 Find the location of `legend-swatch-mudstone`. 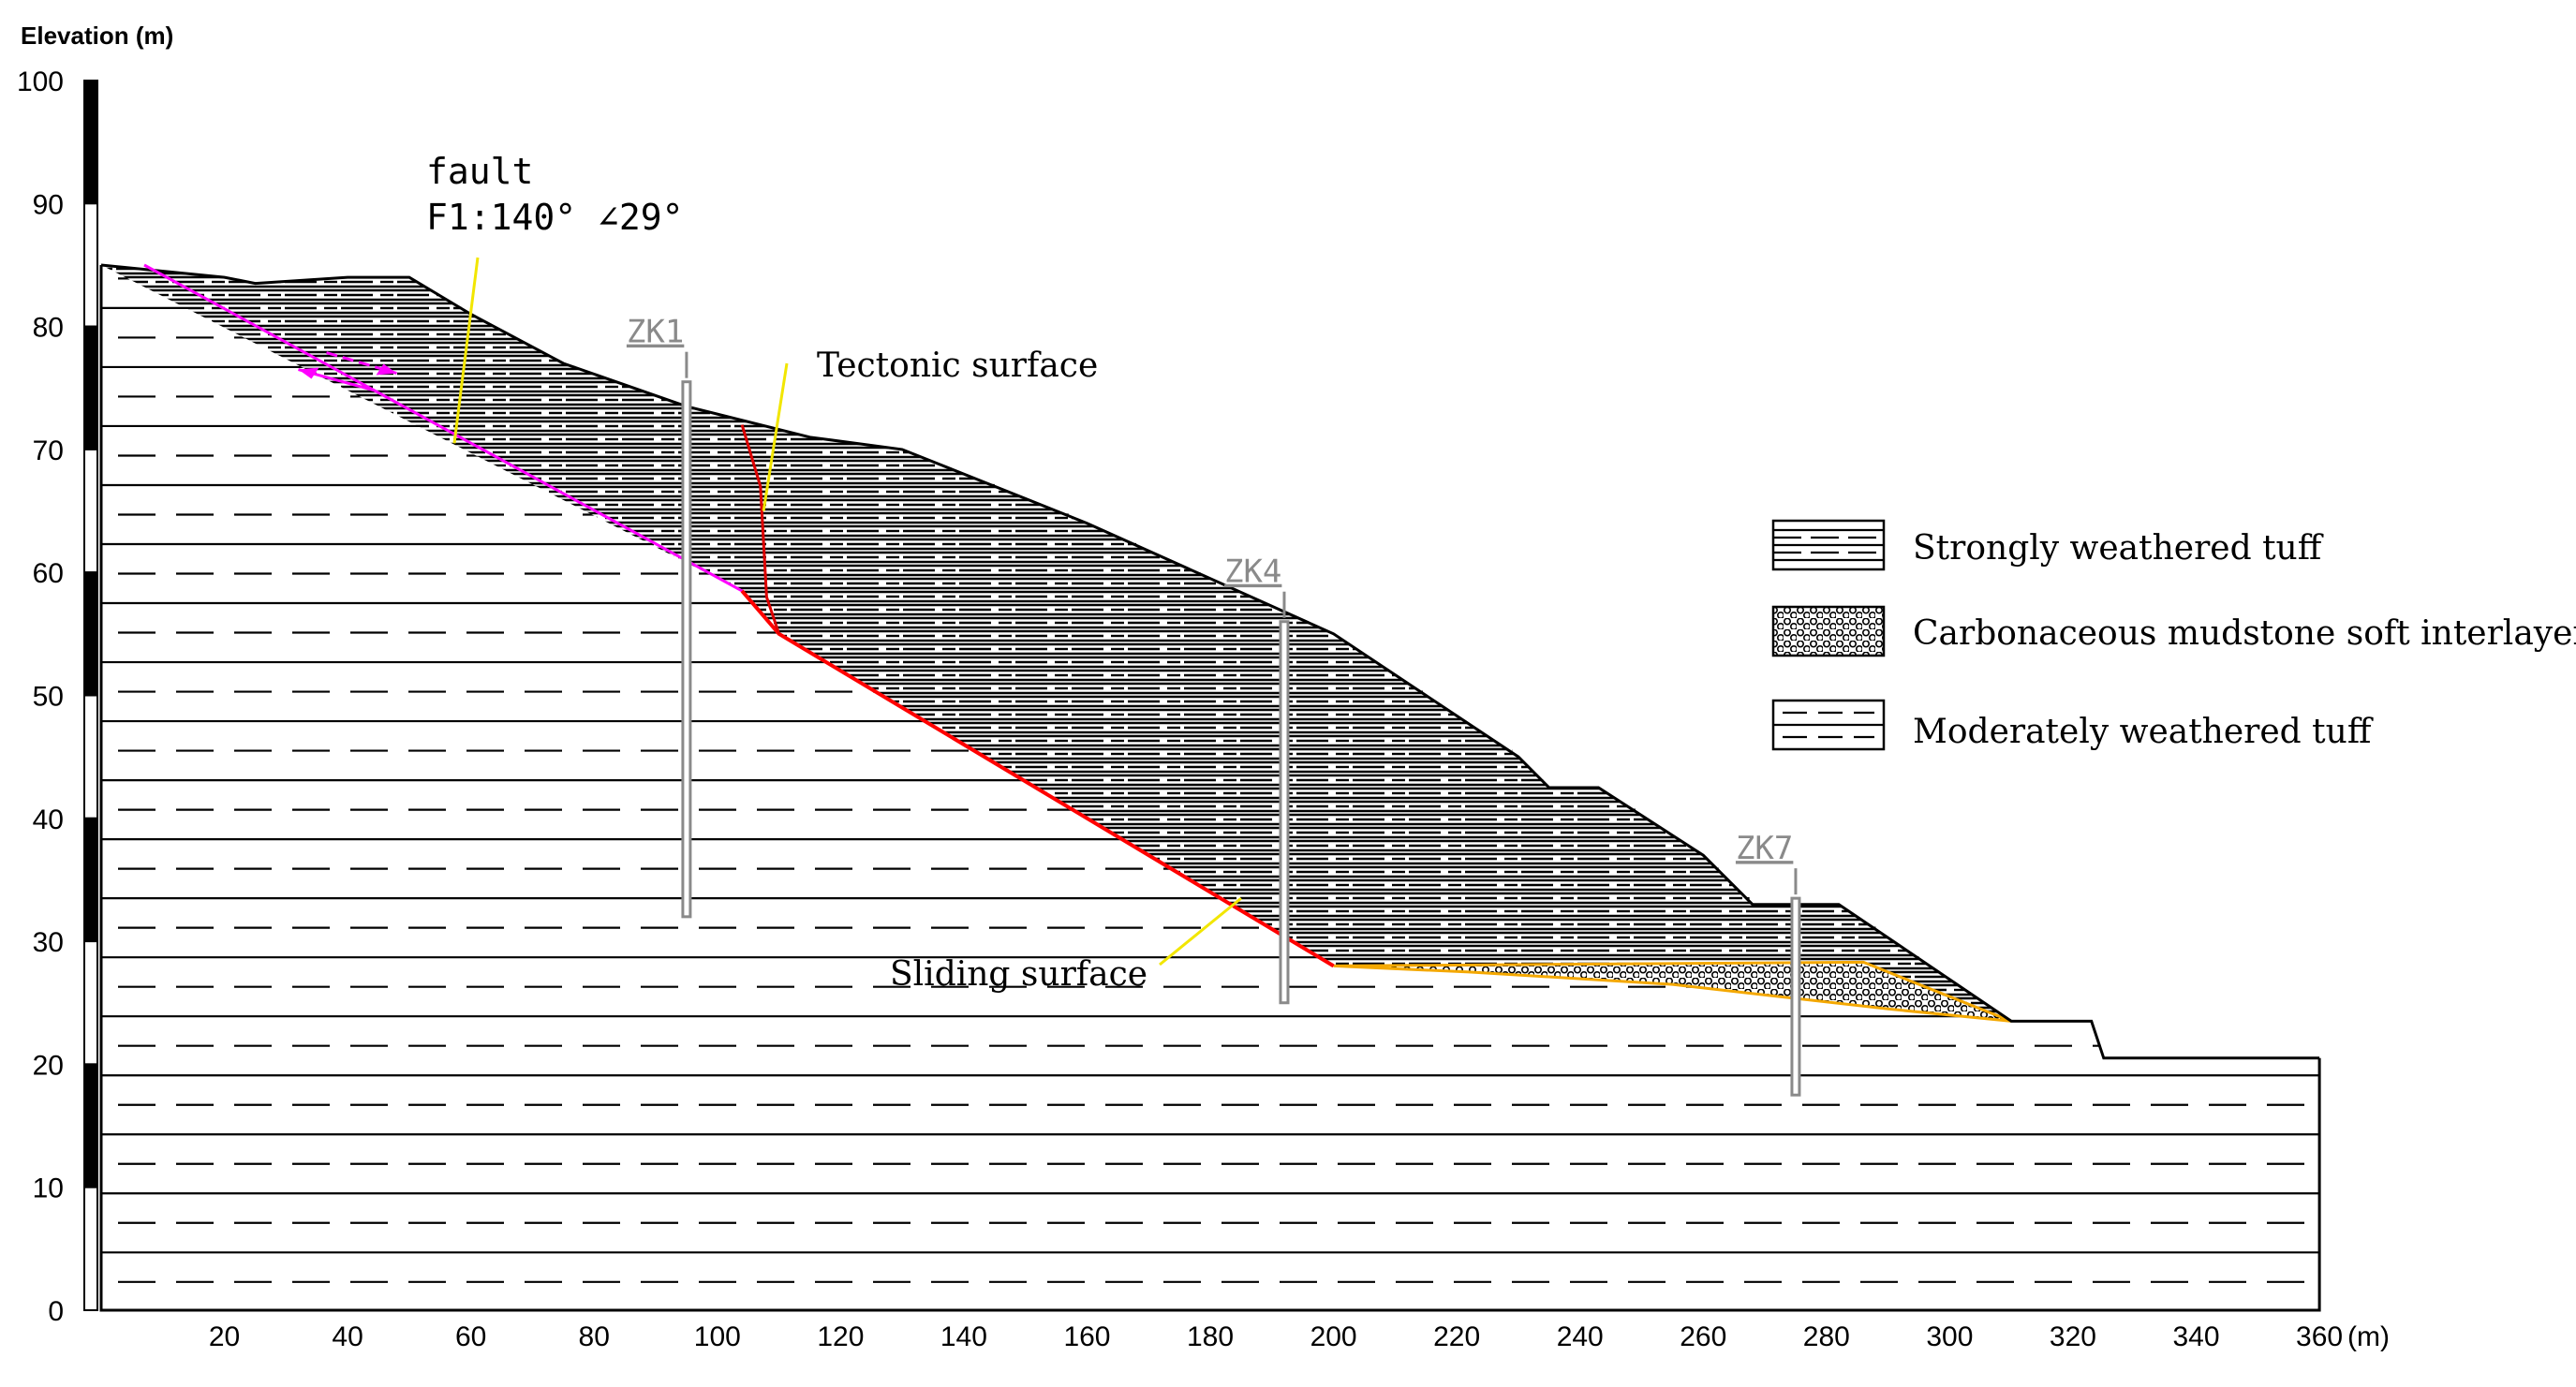

legend-swatch-mudstone is located at coordinates (1829, 631).